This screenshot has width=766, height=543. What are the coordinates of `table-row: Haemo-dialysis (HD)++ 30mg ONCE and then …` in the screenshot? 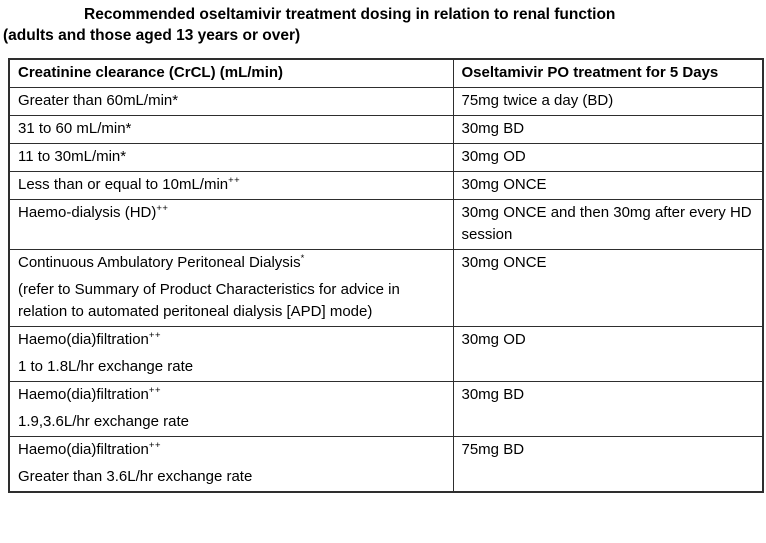 It's located at (386, 224).